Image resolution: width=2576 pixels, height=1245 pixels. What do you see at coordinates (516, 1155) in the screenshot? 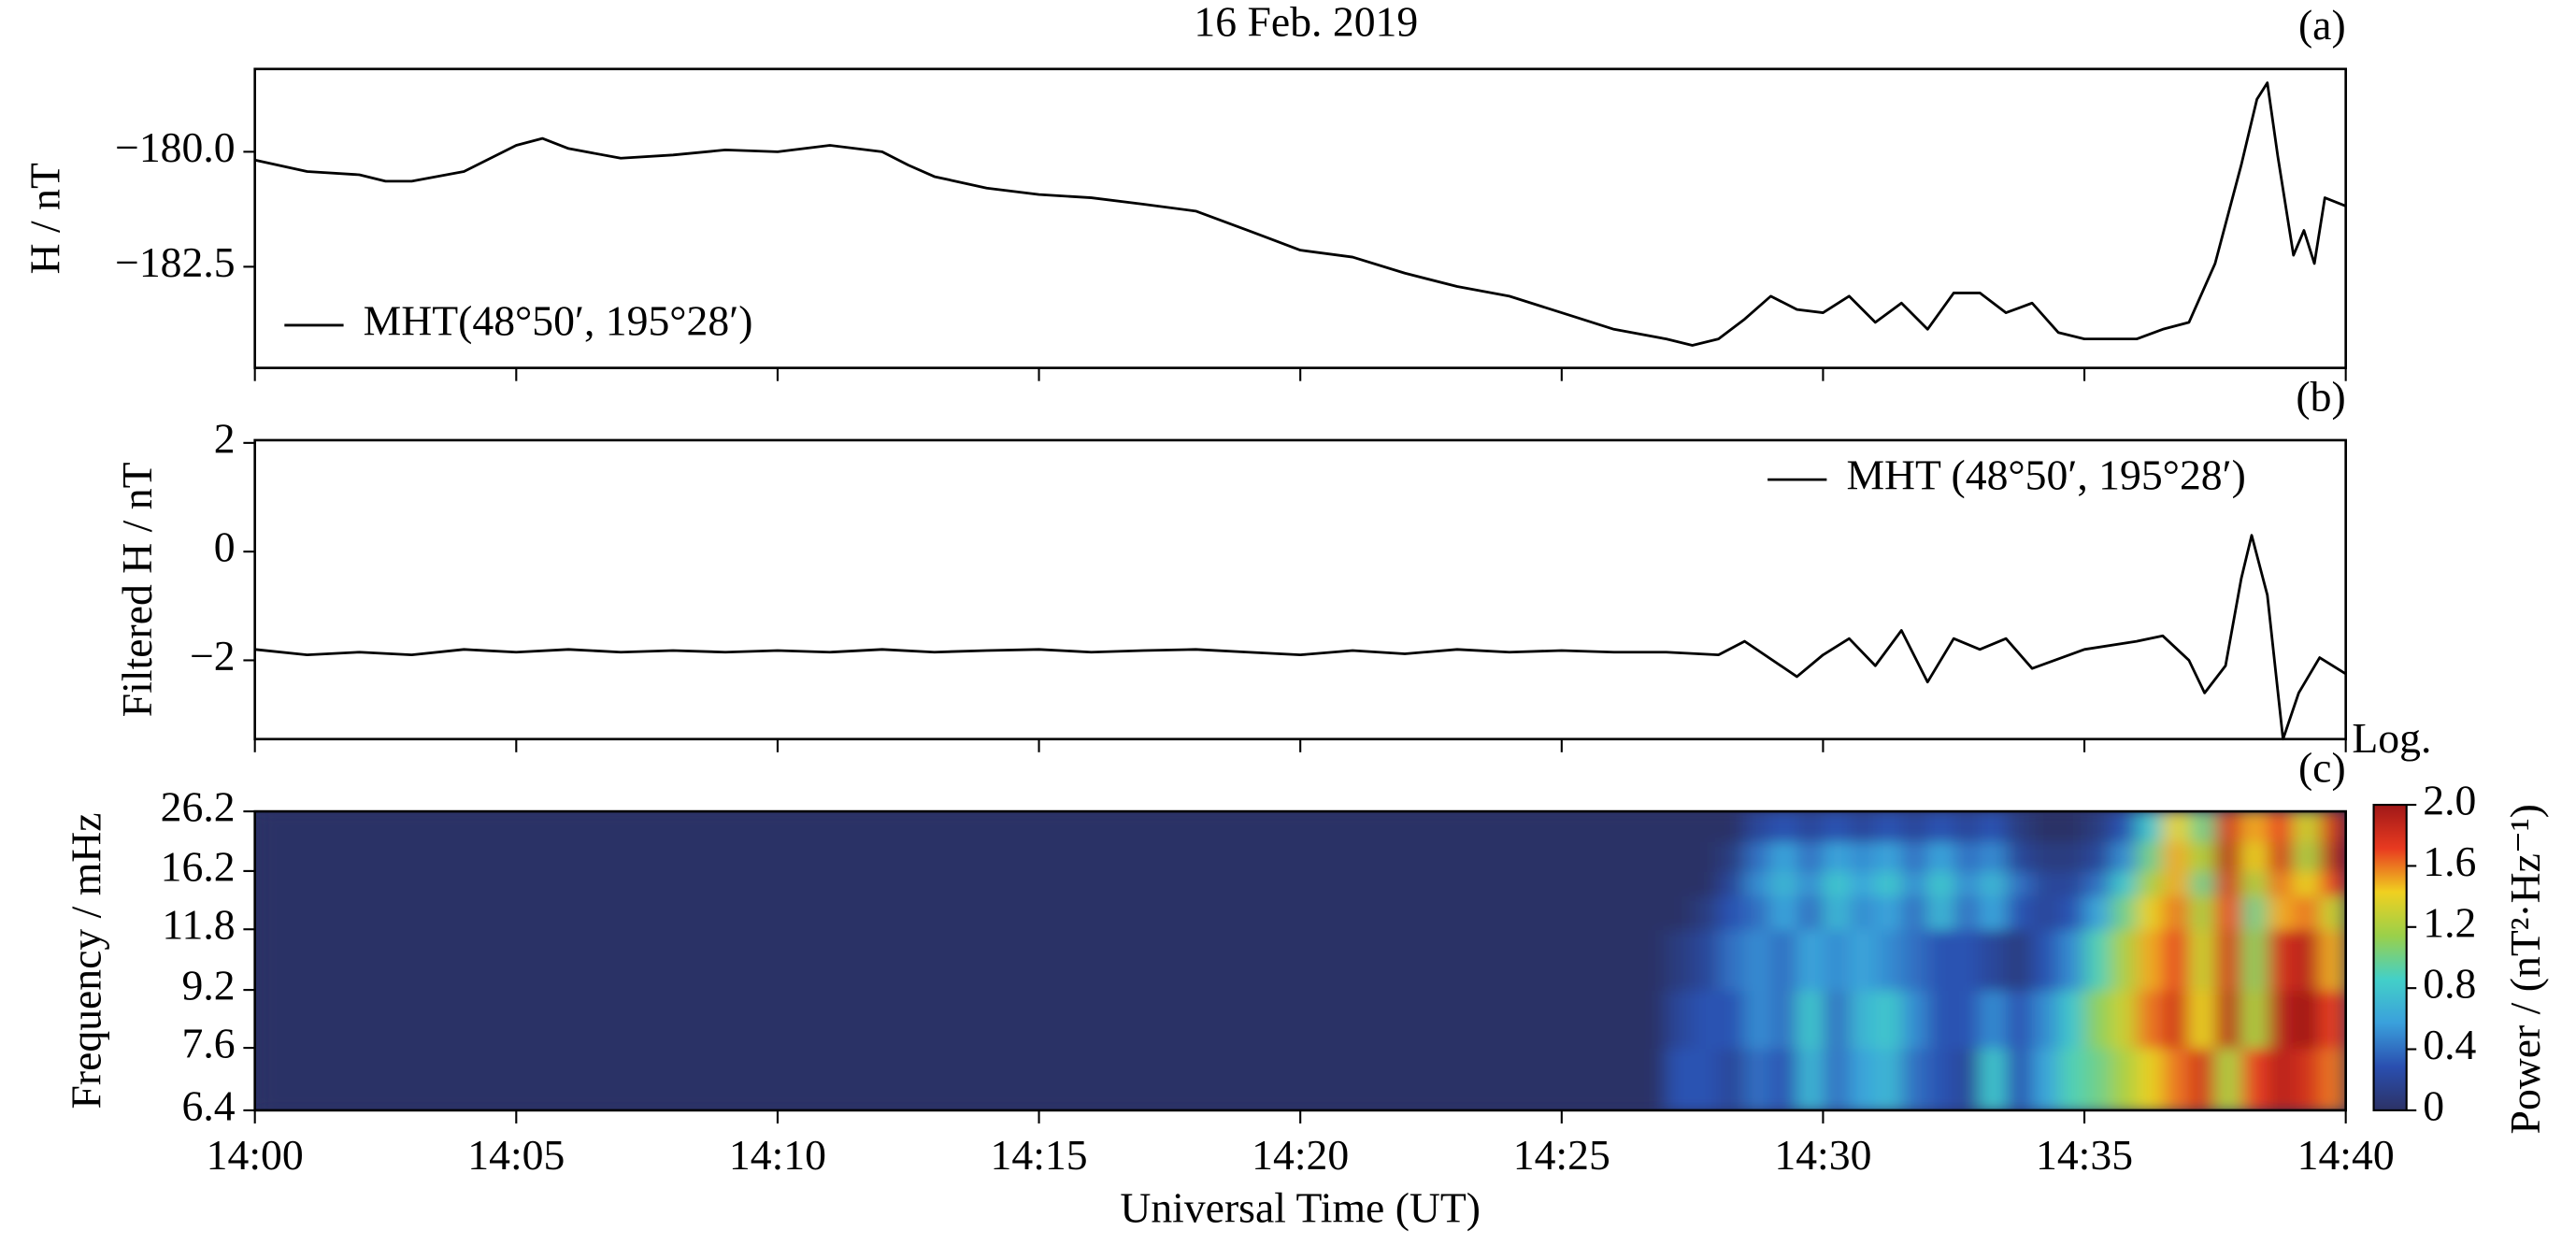
I see `x-tick-label: 14:05` at bounding box center [516, 1155].